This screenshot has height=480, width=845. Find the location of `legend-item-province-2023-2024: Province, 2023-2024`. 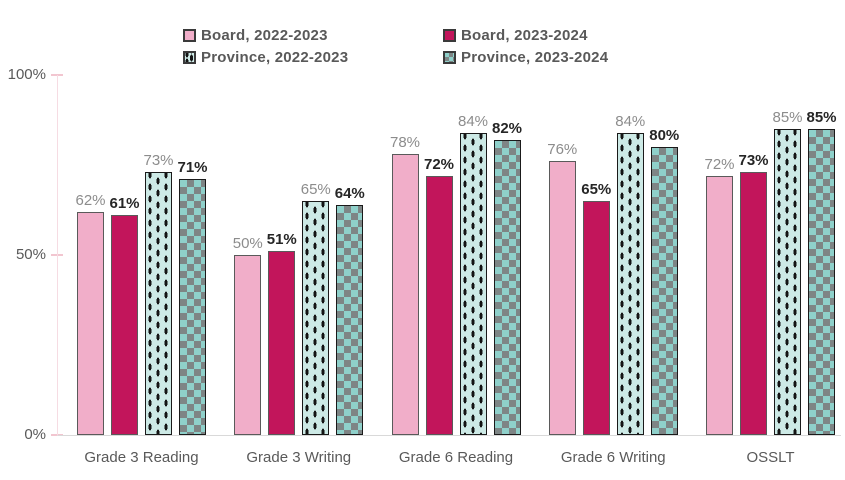

legend-item-province-2023-2024: Province, 2023-2024 is located at coordinates (525, 57).